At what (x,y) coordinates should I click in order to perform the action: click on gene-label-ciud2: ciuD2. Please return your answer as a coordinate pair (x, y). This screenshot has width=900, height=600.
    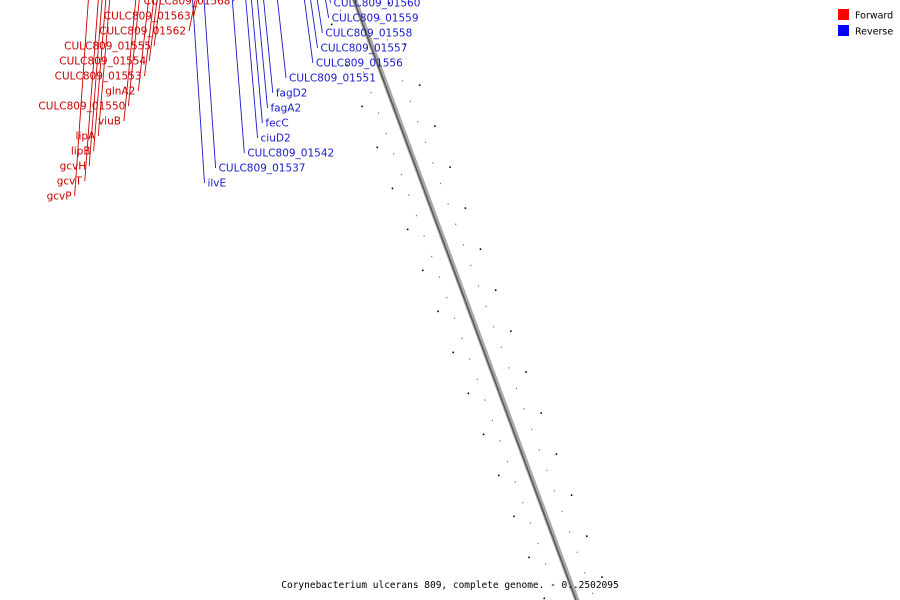
    Looking at the image, I should click on (276, 138).